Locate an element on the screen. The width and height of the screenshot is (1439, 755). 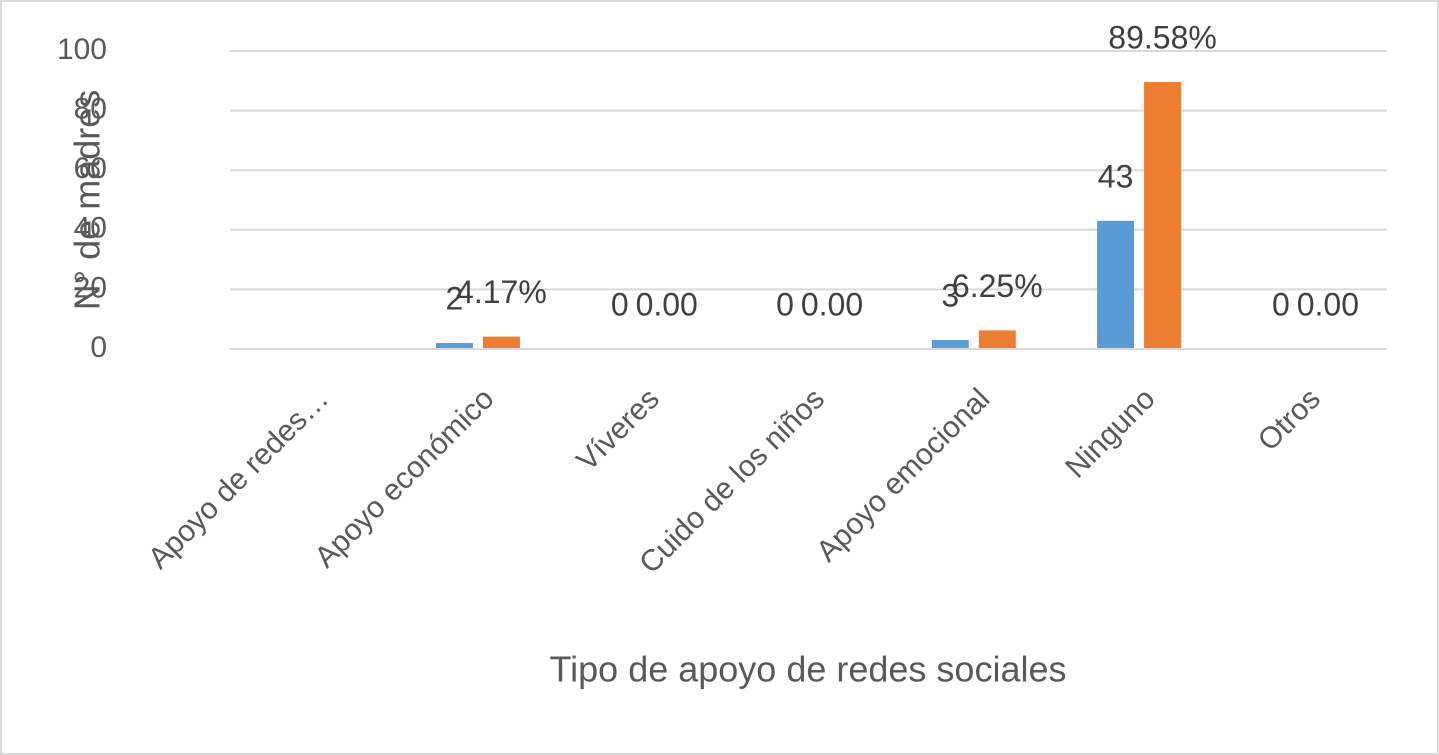
y-tick-label: 0 is located at coordinates (98, 347).